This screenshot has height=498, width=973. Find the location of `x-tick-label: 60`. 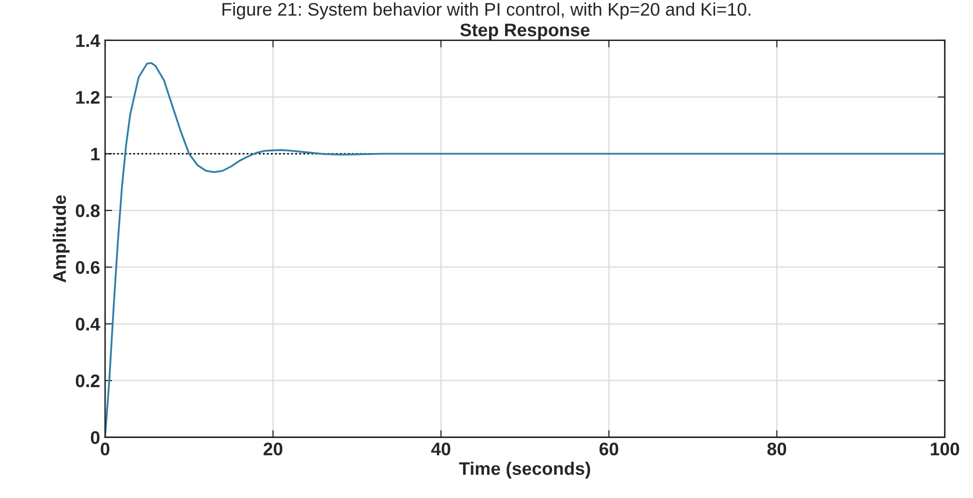

x-tick-label: 60 is located at coordinates (609, 449).